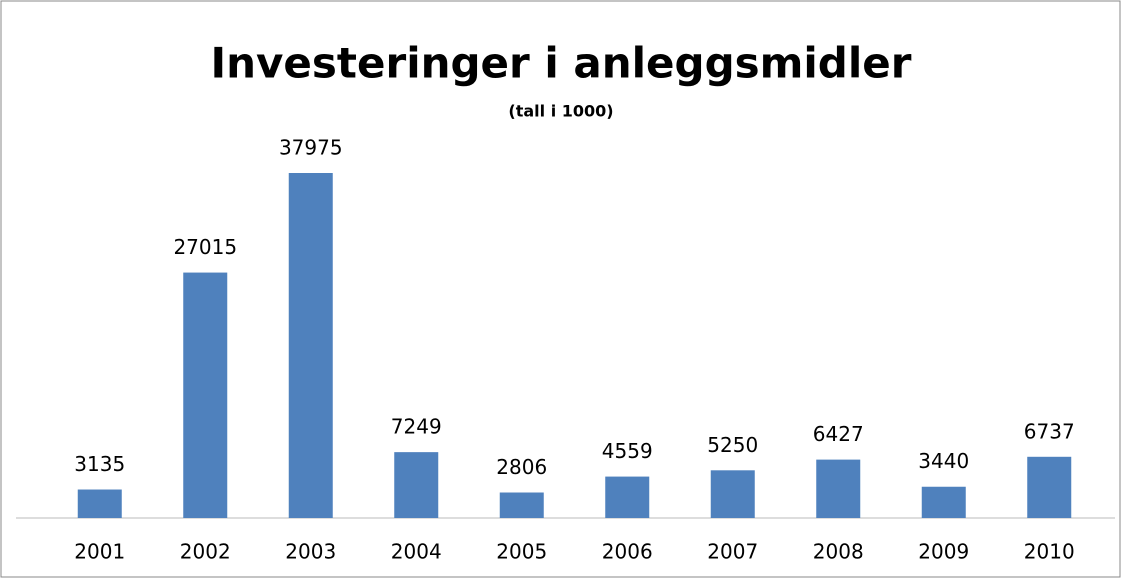 This screenshot has width=1122, height=579. Describe the element at coordinates (311, 148) in the screenshot. I see `data-label: 37975` at that location.